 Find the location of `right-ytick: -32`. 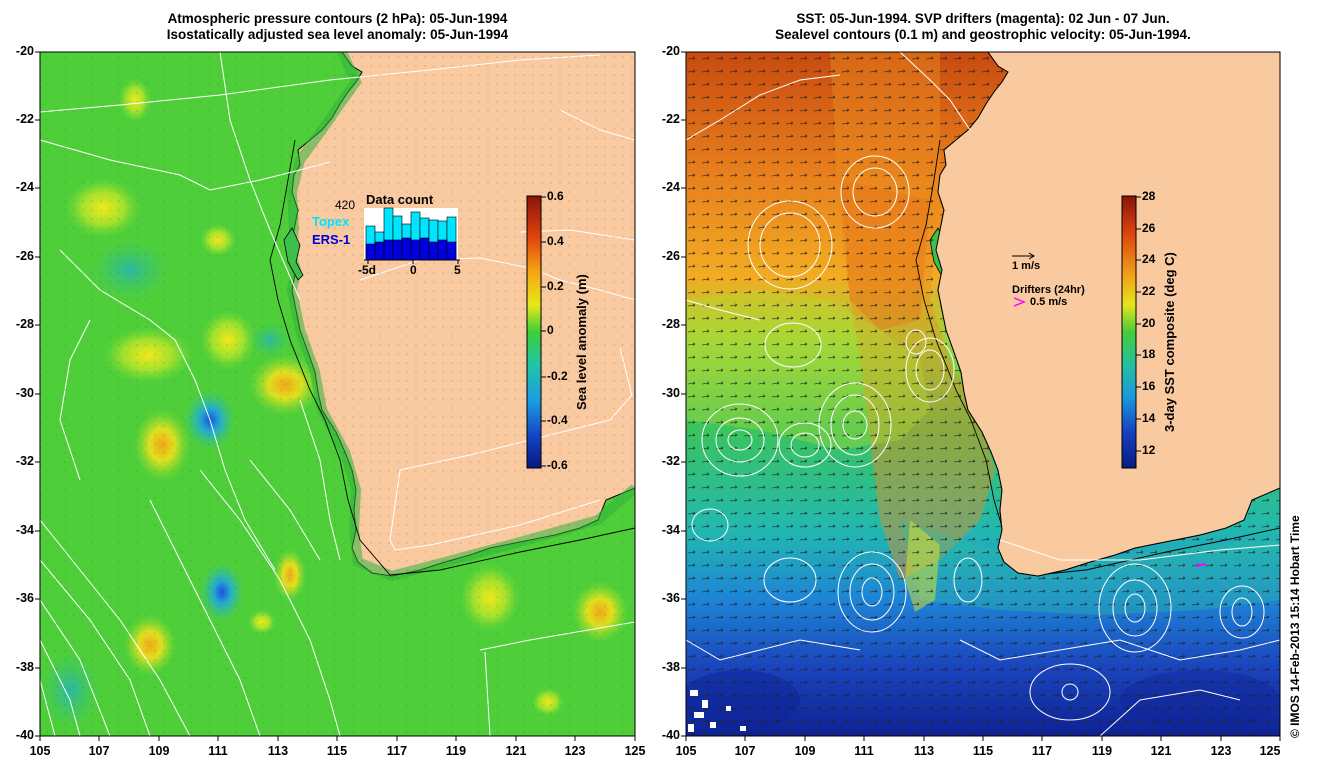

right-ytick: -32 is located at coordinates (670, 461).